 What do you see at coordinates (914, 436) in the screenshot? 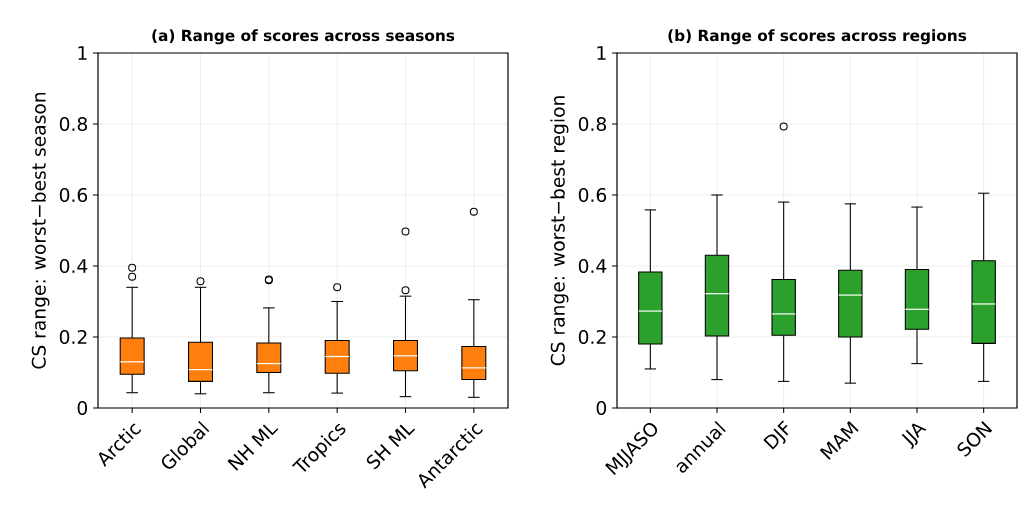
I see `x-tick-label: JJA` at bounding box center [914, 436].